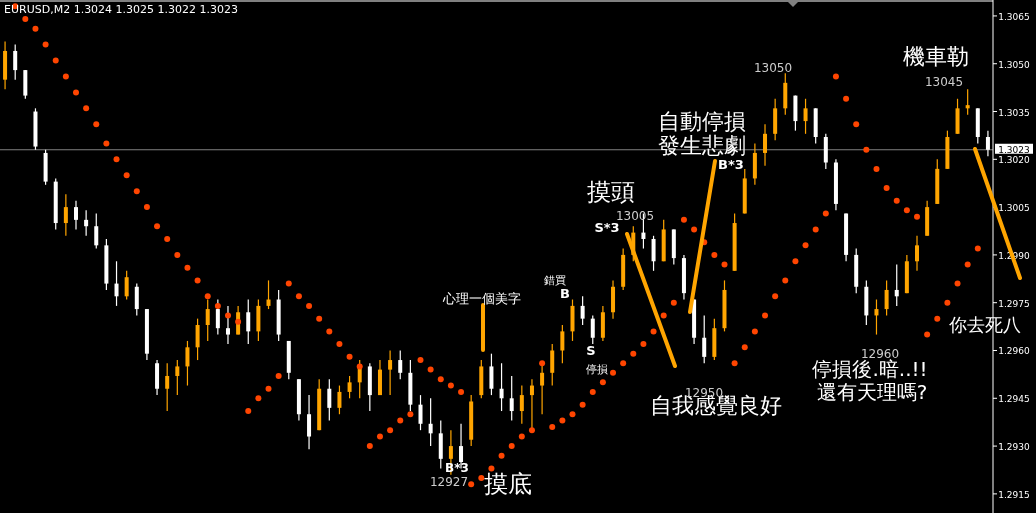 The height and width of the screenshot is (513, 1036). I want to click on y-tick-label: 1.3020, so click(1014, 160).